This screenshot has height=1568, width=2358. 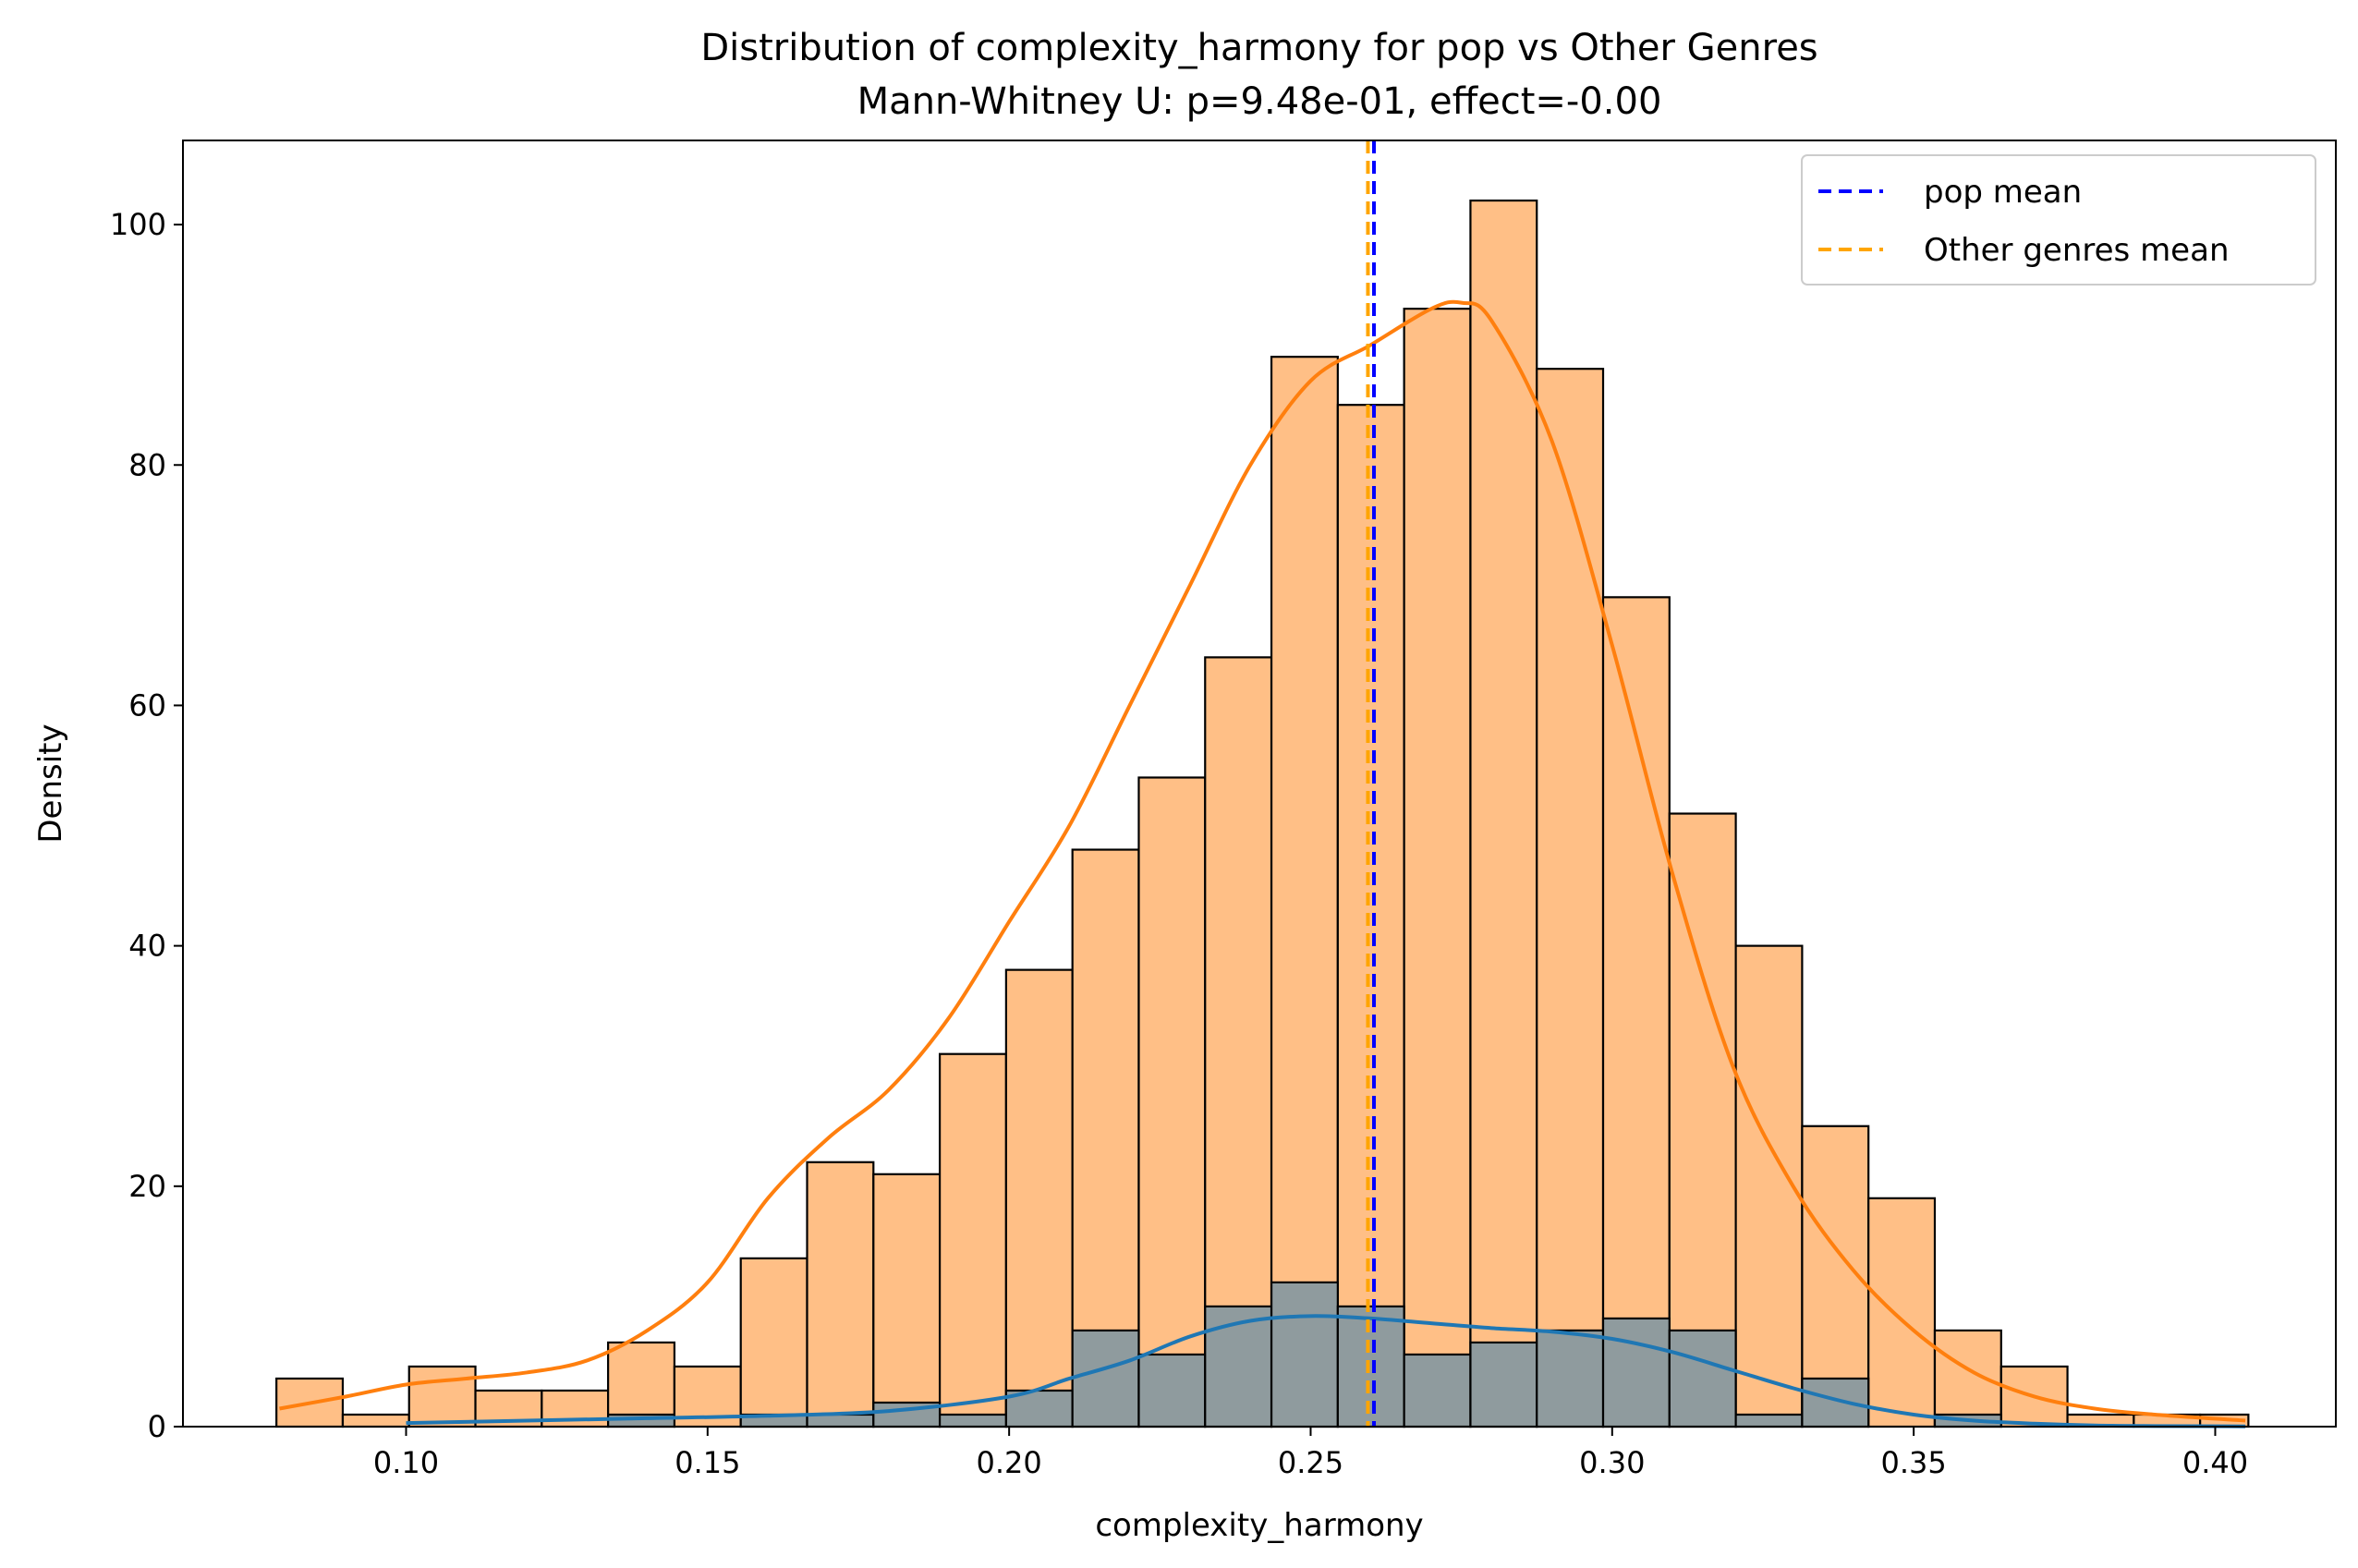 I want to click on x-tick-label: 0.35, so click(x=1914, y=1462).